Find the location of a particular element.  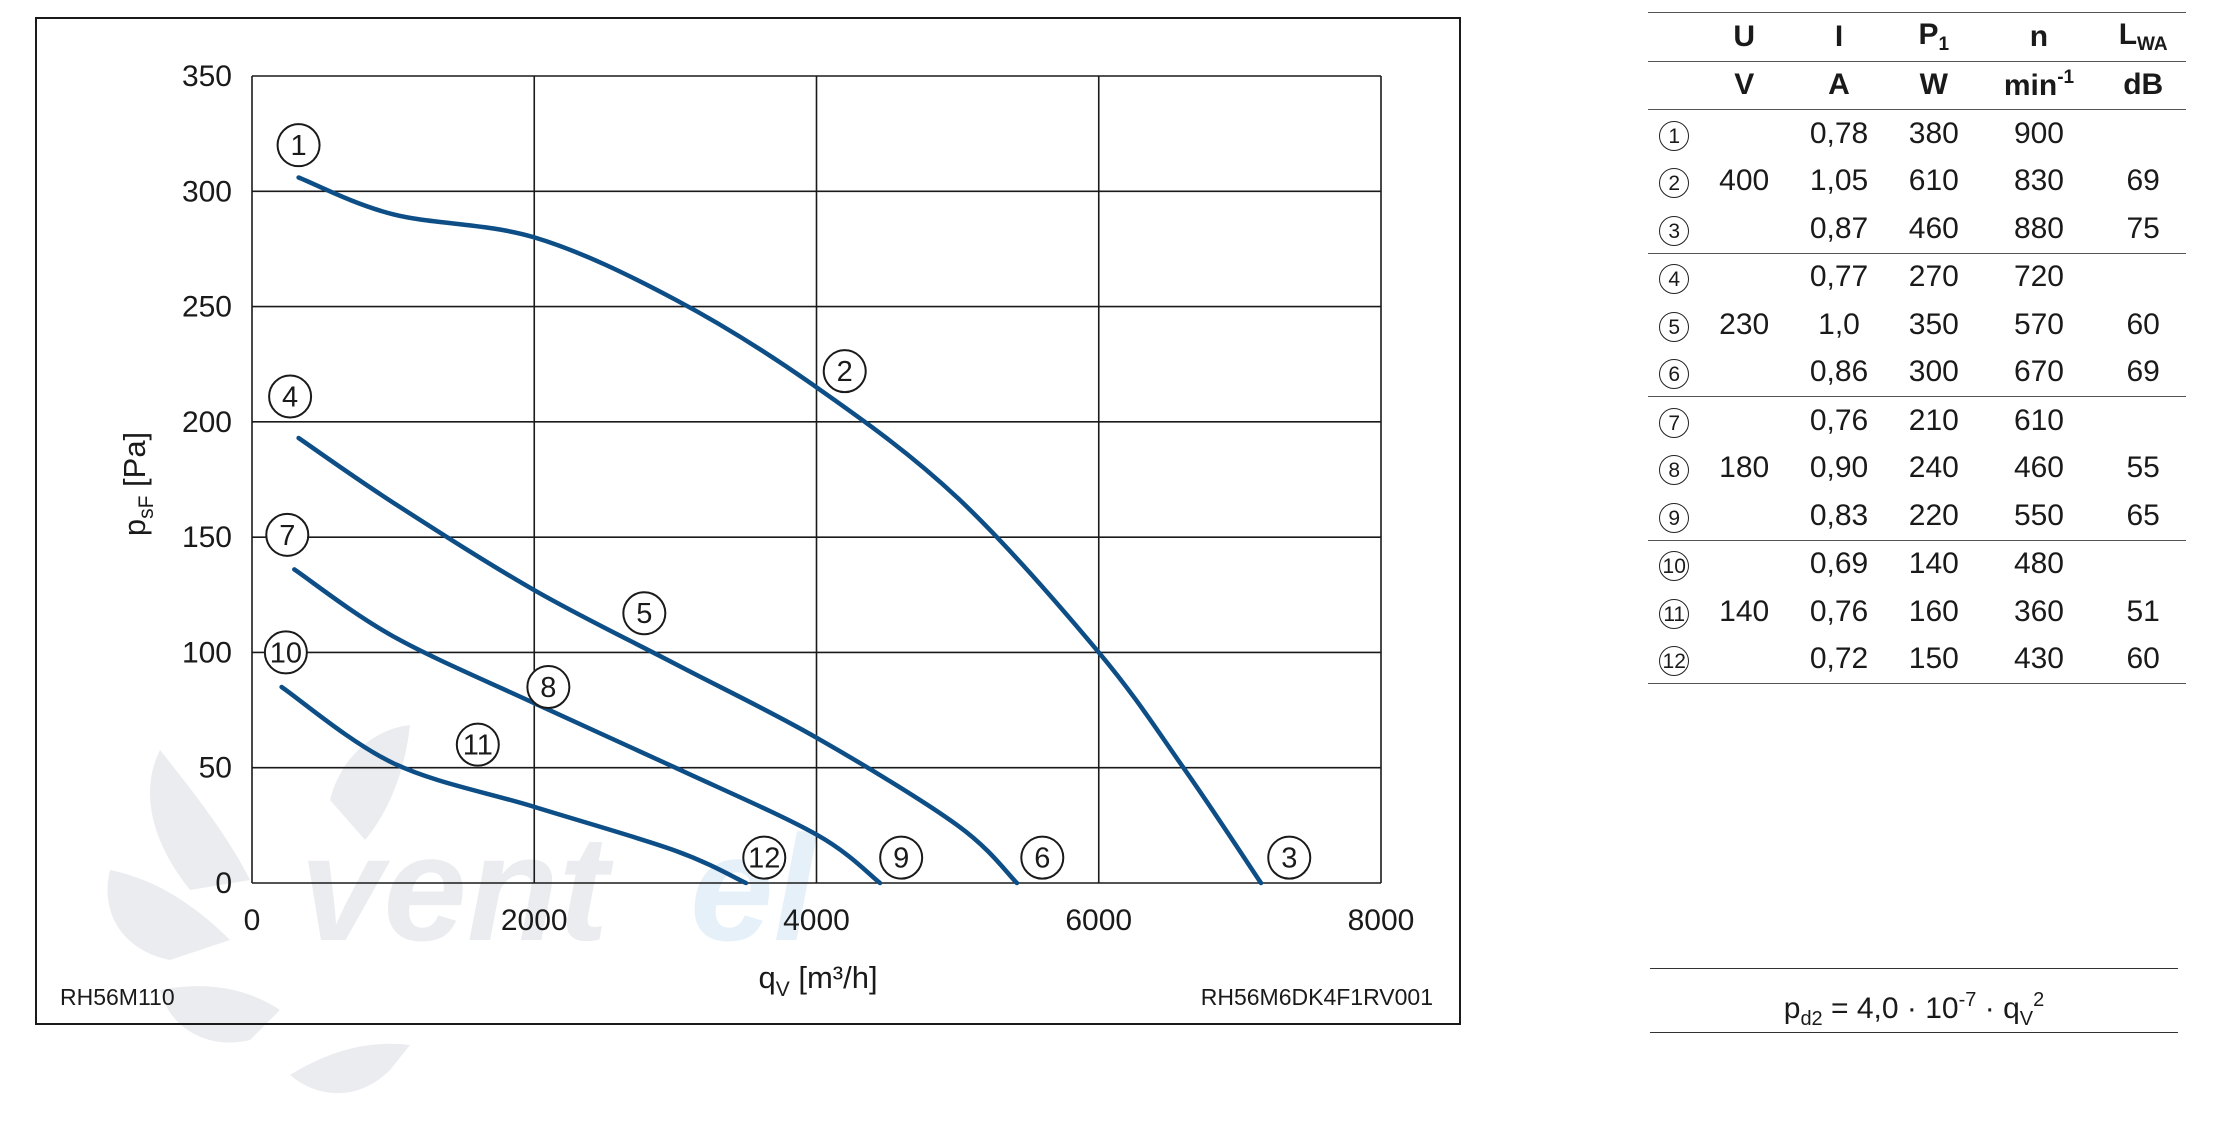

table-row: 4 0,77 270 720 is located at coordinates (1917, 276).